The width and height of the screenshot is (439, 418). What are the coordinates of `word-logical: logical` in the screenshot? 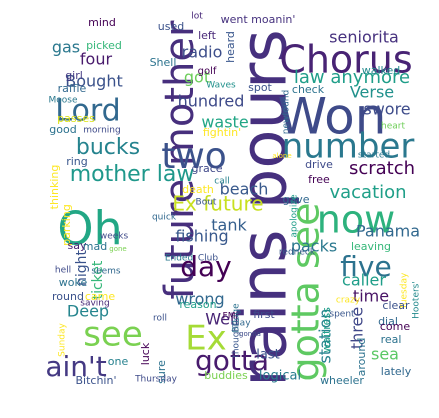 It's located at (280, 376).